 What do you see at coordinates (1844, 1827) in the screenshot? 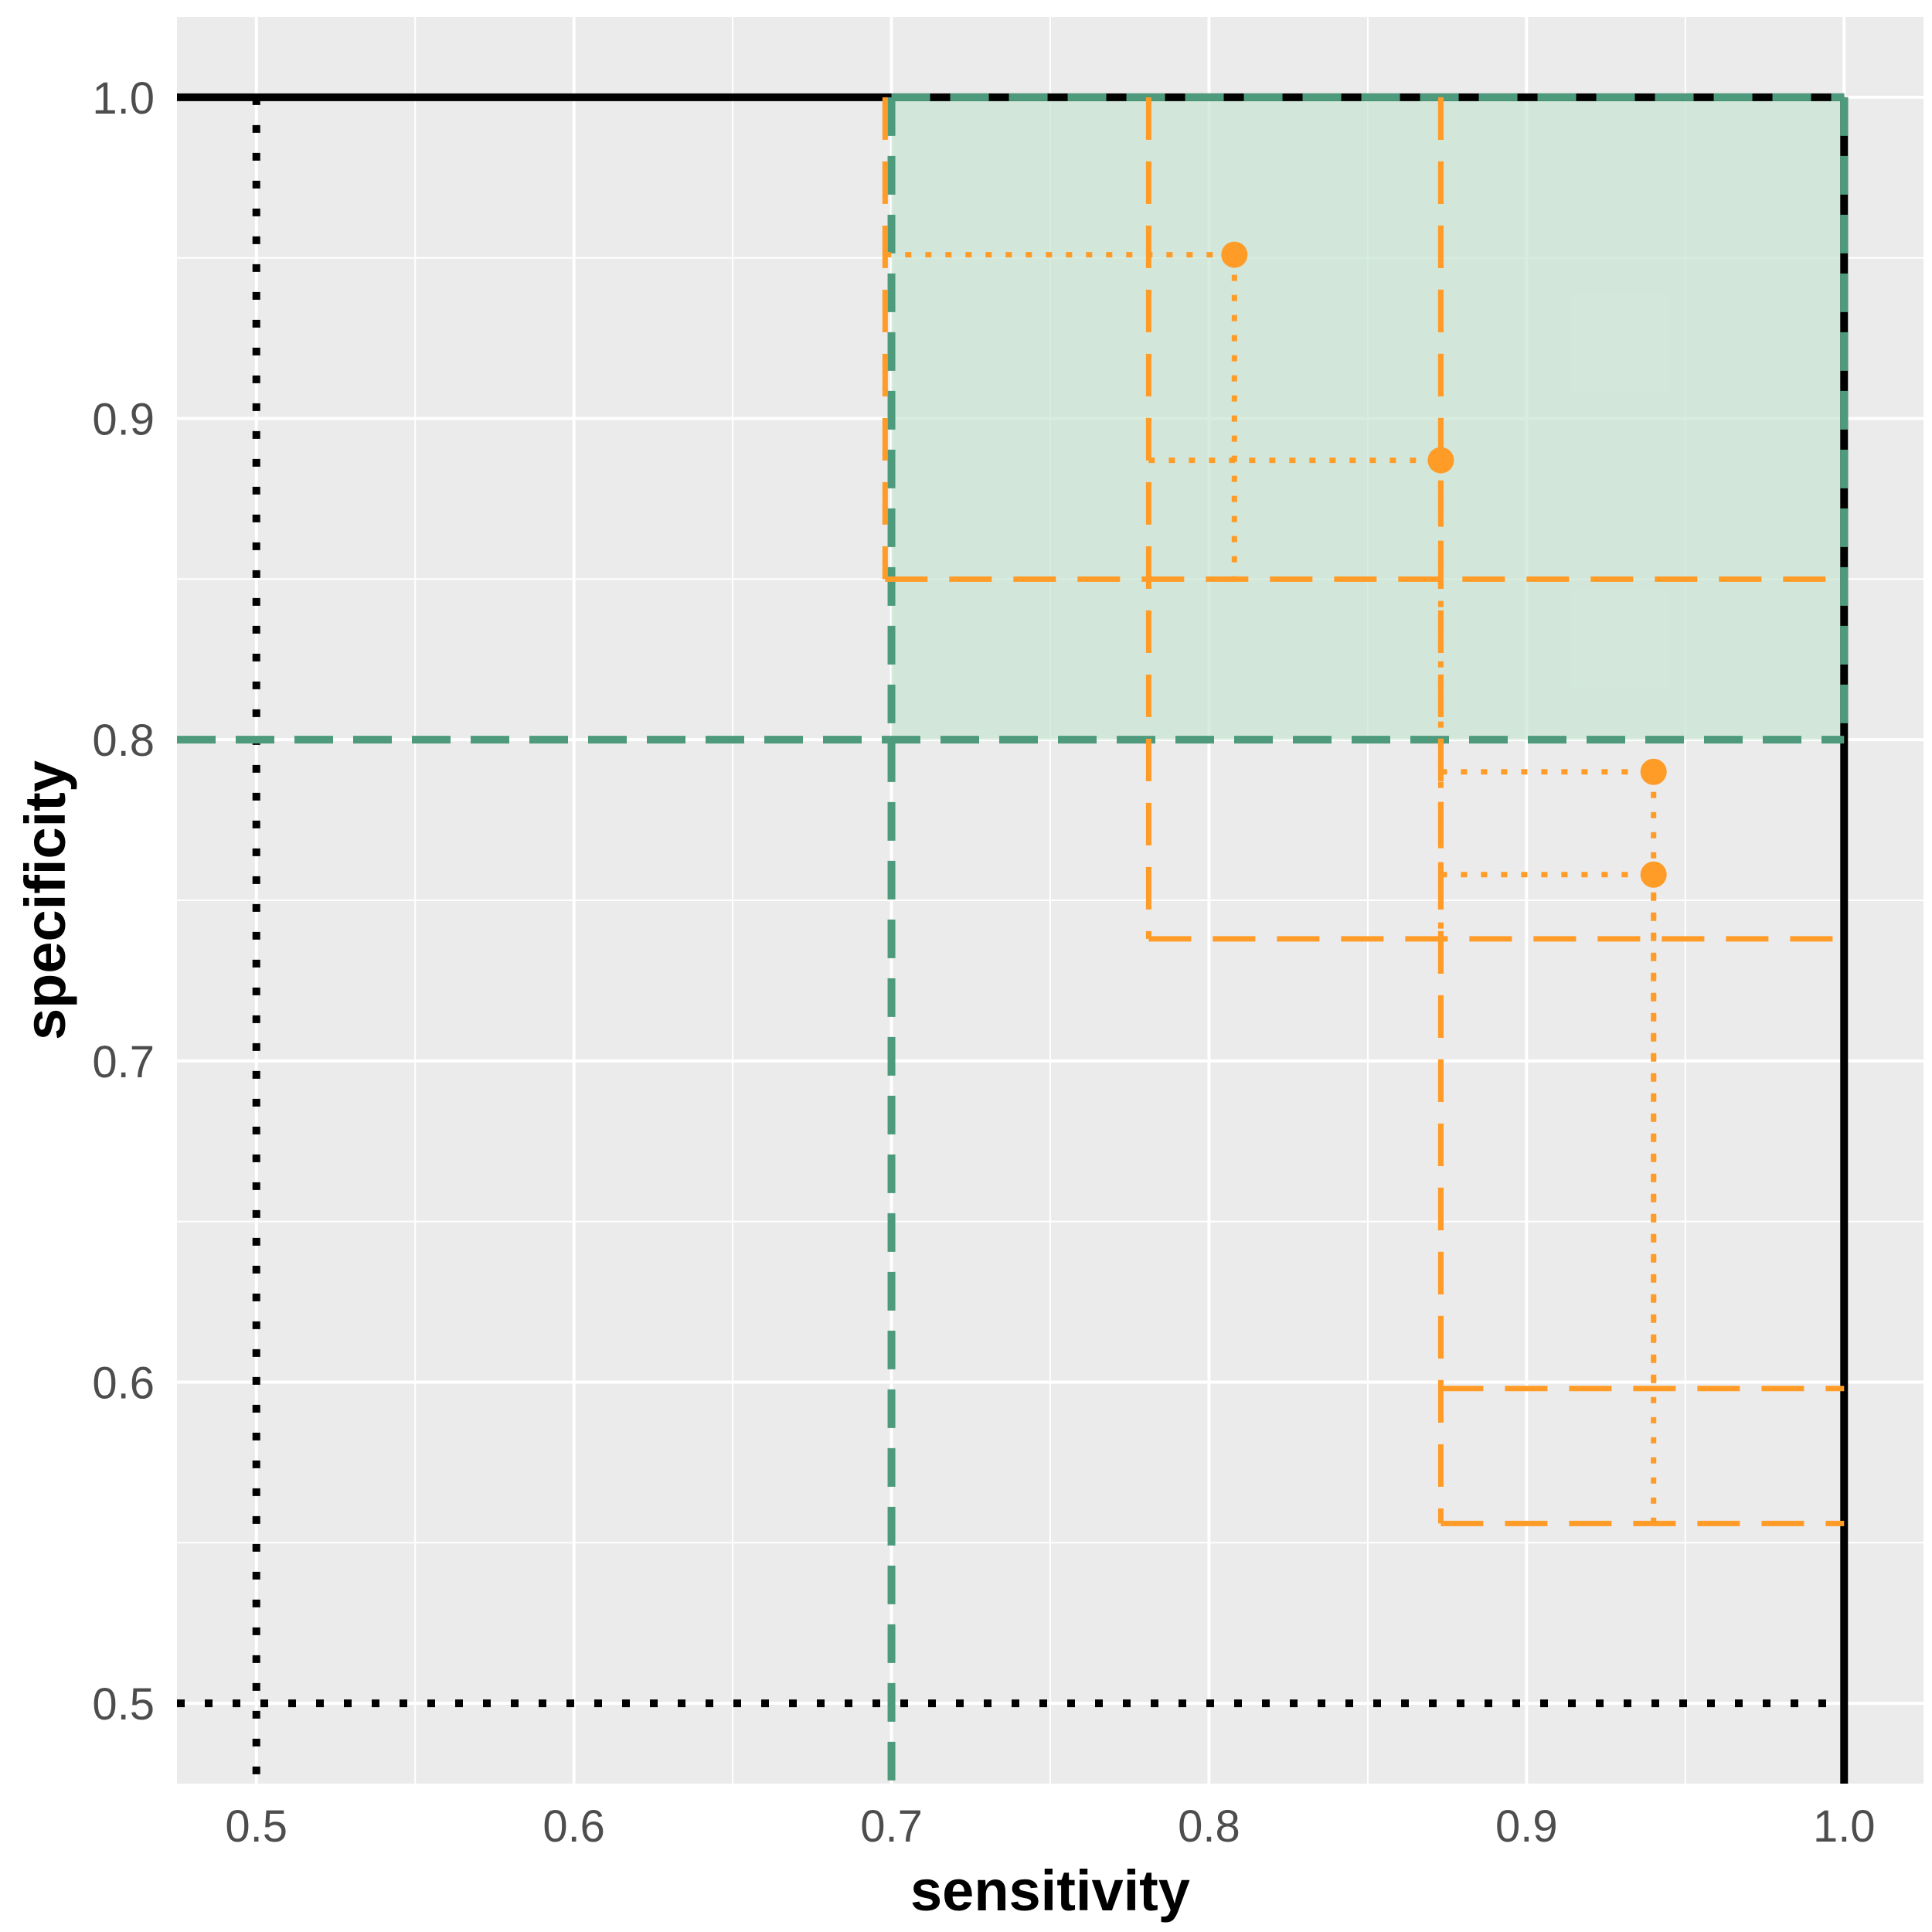
I see `x-tick-label: 1.0` at bounding box center [1844, 1827].